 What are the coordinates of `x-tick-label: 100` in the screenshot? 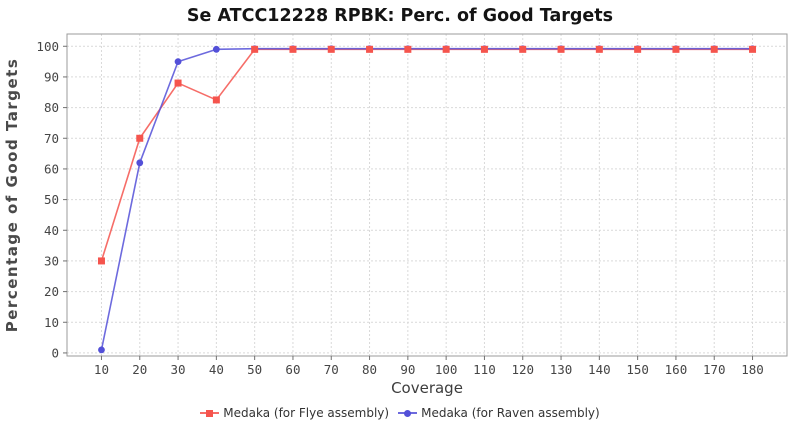 It's located at (446, 369).